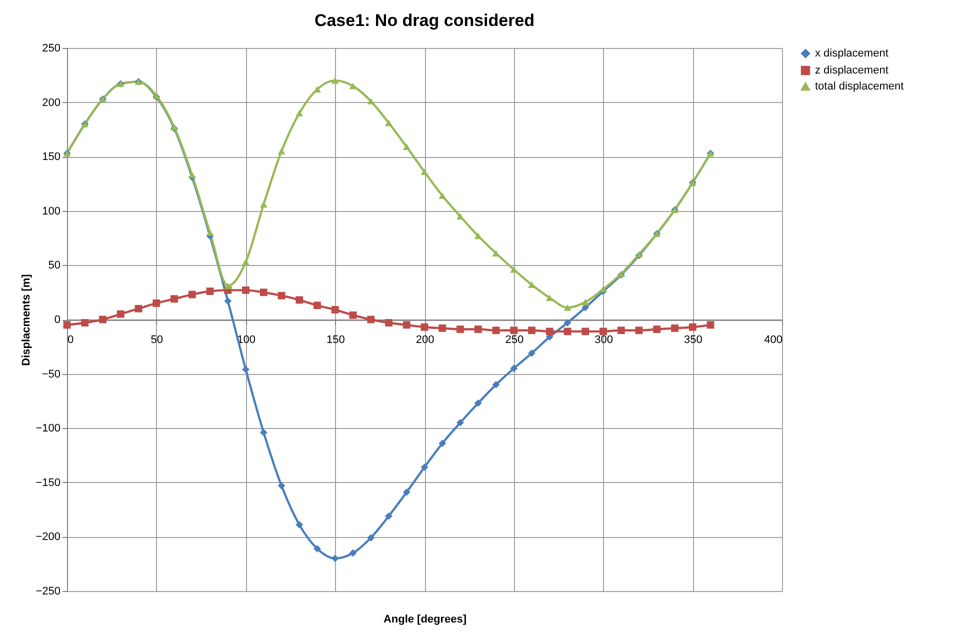 This screenshot has height=633, width=965. What do you see at coordinates (51, 157) in the screenshot?
I see `y-tick-label: 150` at bounding box center [51, 157].